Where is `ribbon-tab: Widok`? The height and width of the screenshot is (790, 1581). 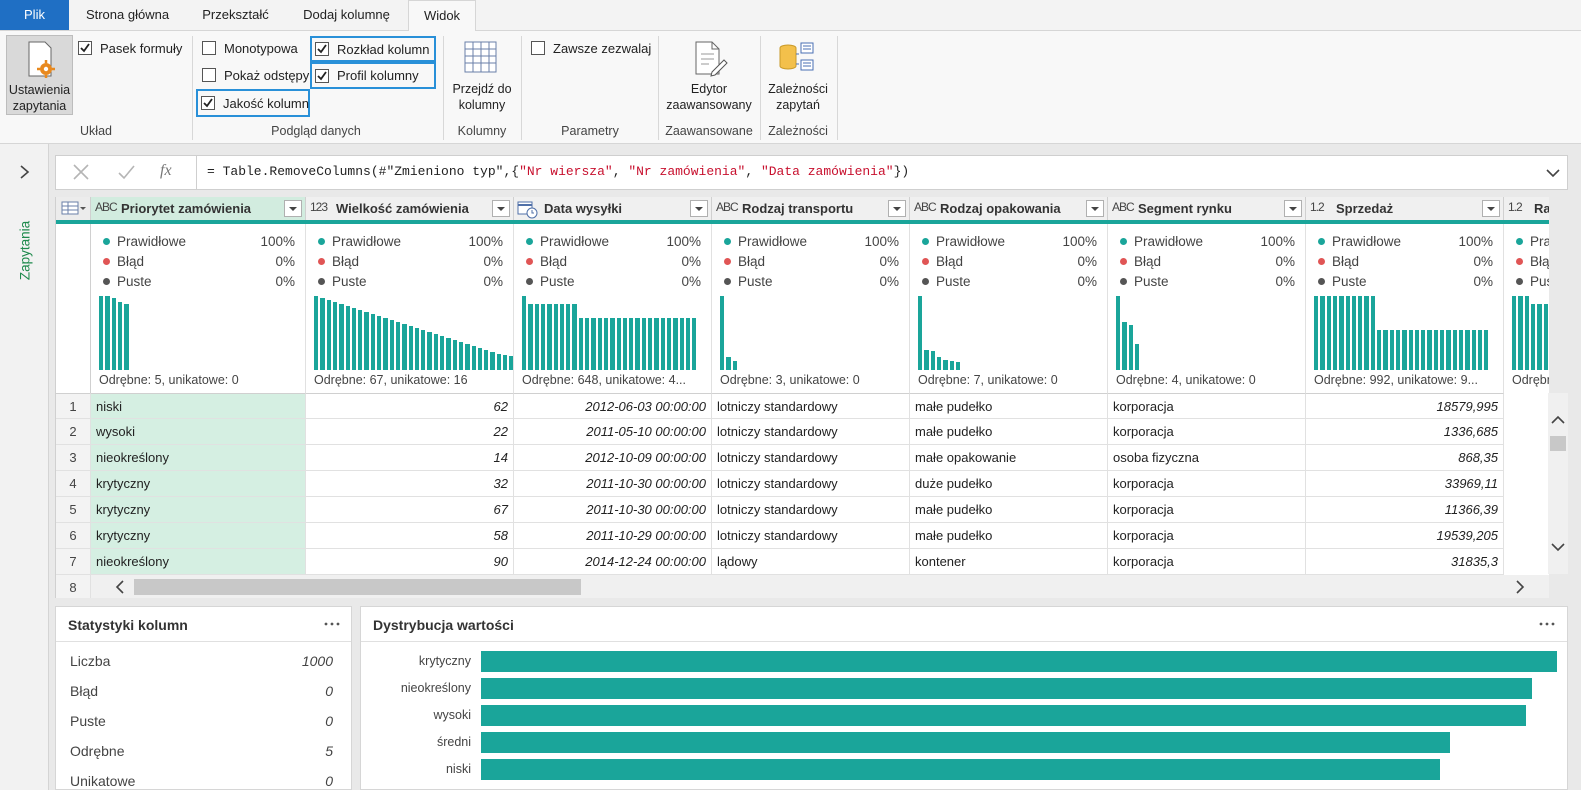
ribbon-tab: Widok is located at coordinates (442, 15).